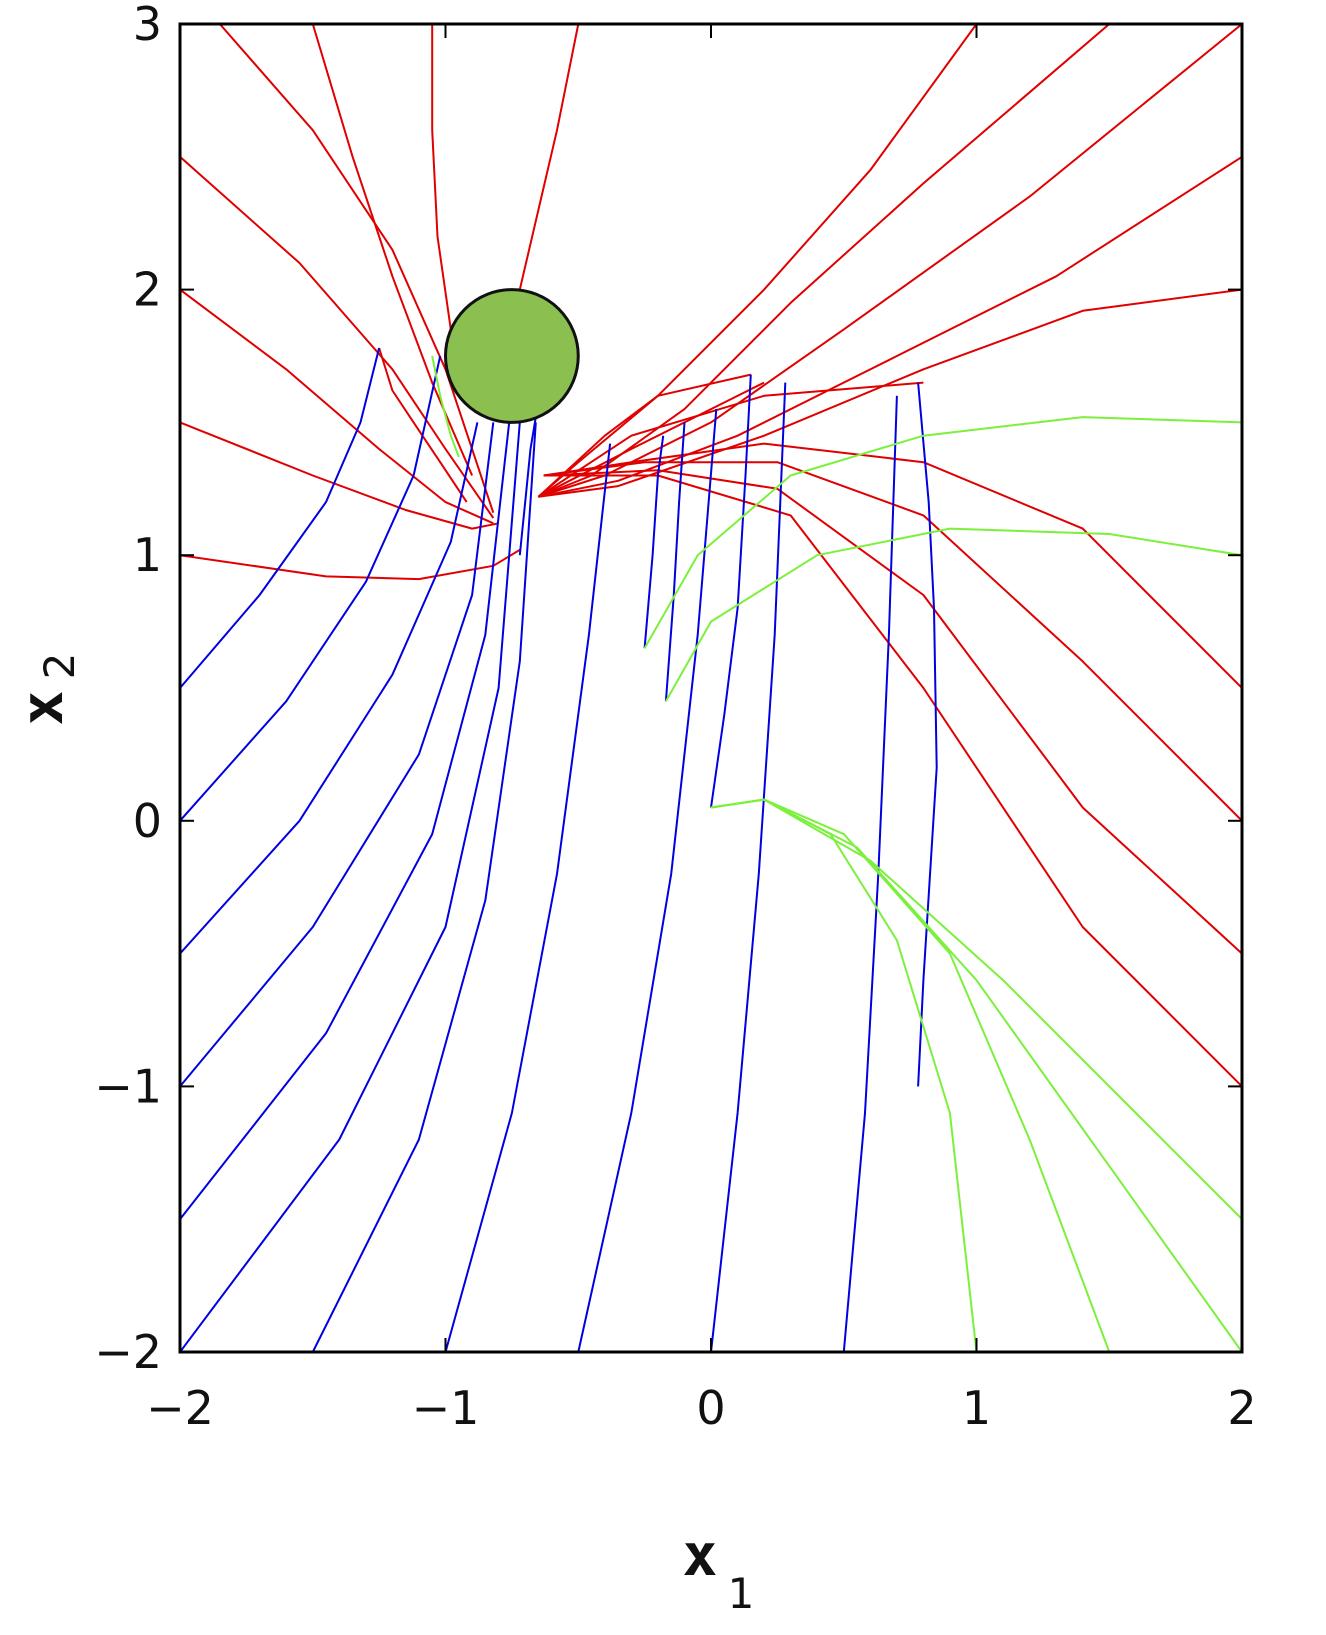  Describe the element at coordinates (741, 1593) in the screenshot. I see `x-axis-label-subscript: 1` at that location.